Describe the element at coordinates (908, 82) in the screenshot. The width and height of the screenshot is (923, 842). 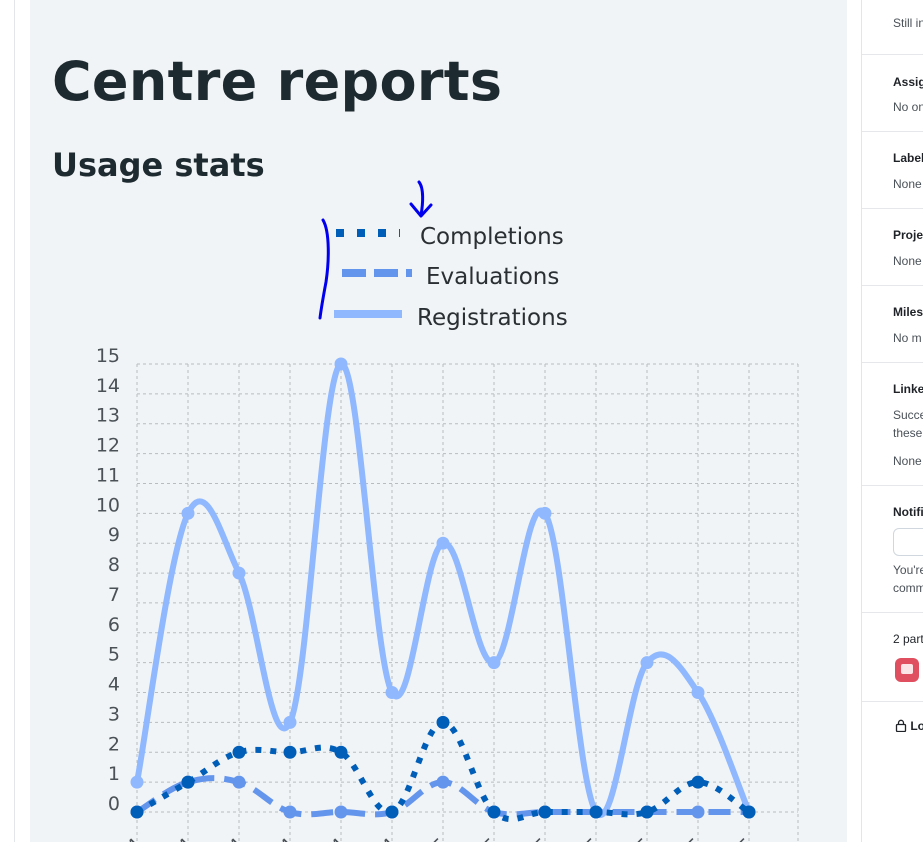
I see `sidebar-heading-assignees: Assig` at that location.